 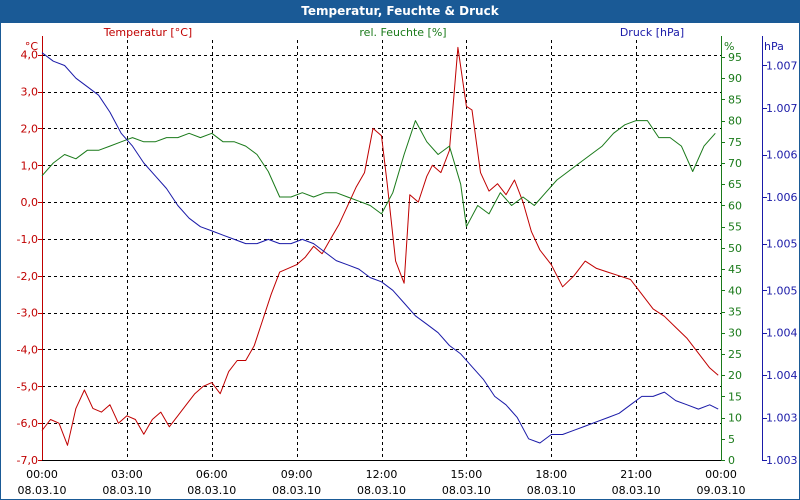 What do you see at coordinates (735, 205) in the screenshot?
I see `humidity-tick-label: 60` at bounding box center [735, 205].